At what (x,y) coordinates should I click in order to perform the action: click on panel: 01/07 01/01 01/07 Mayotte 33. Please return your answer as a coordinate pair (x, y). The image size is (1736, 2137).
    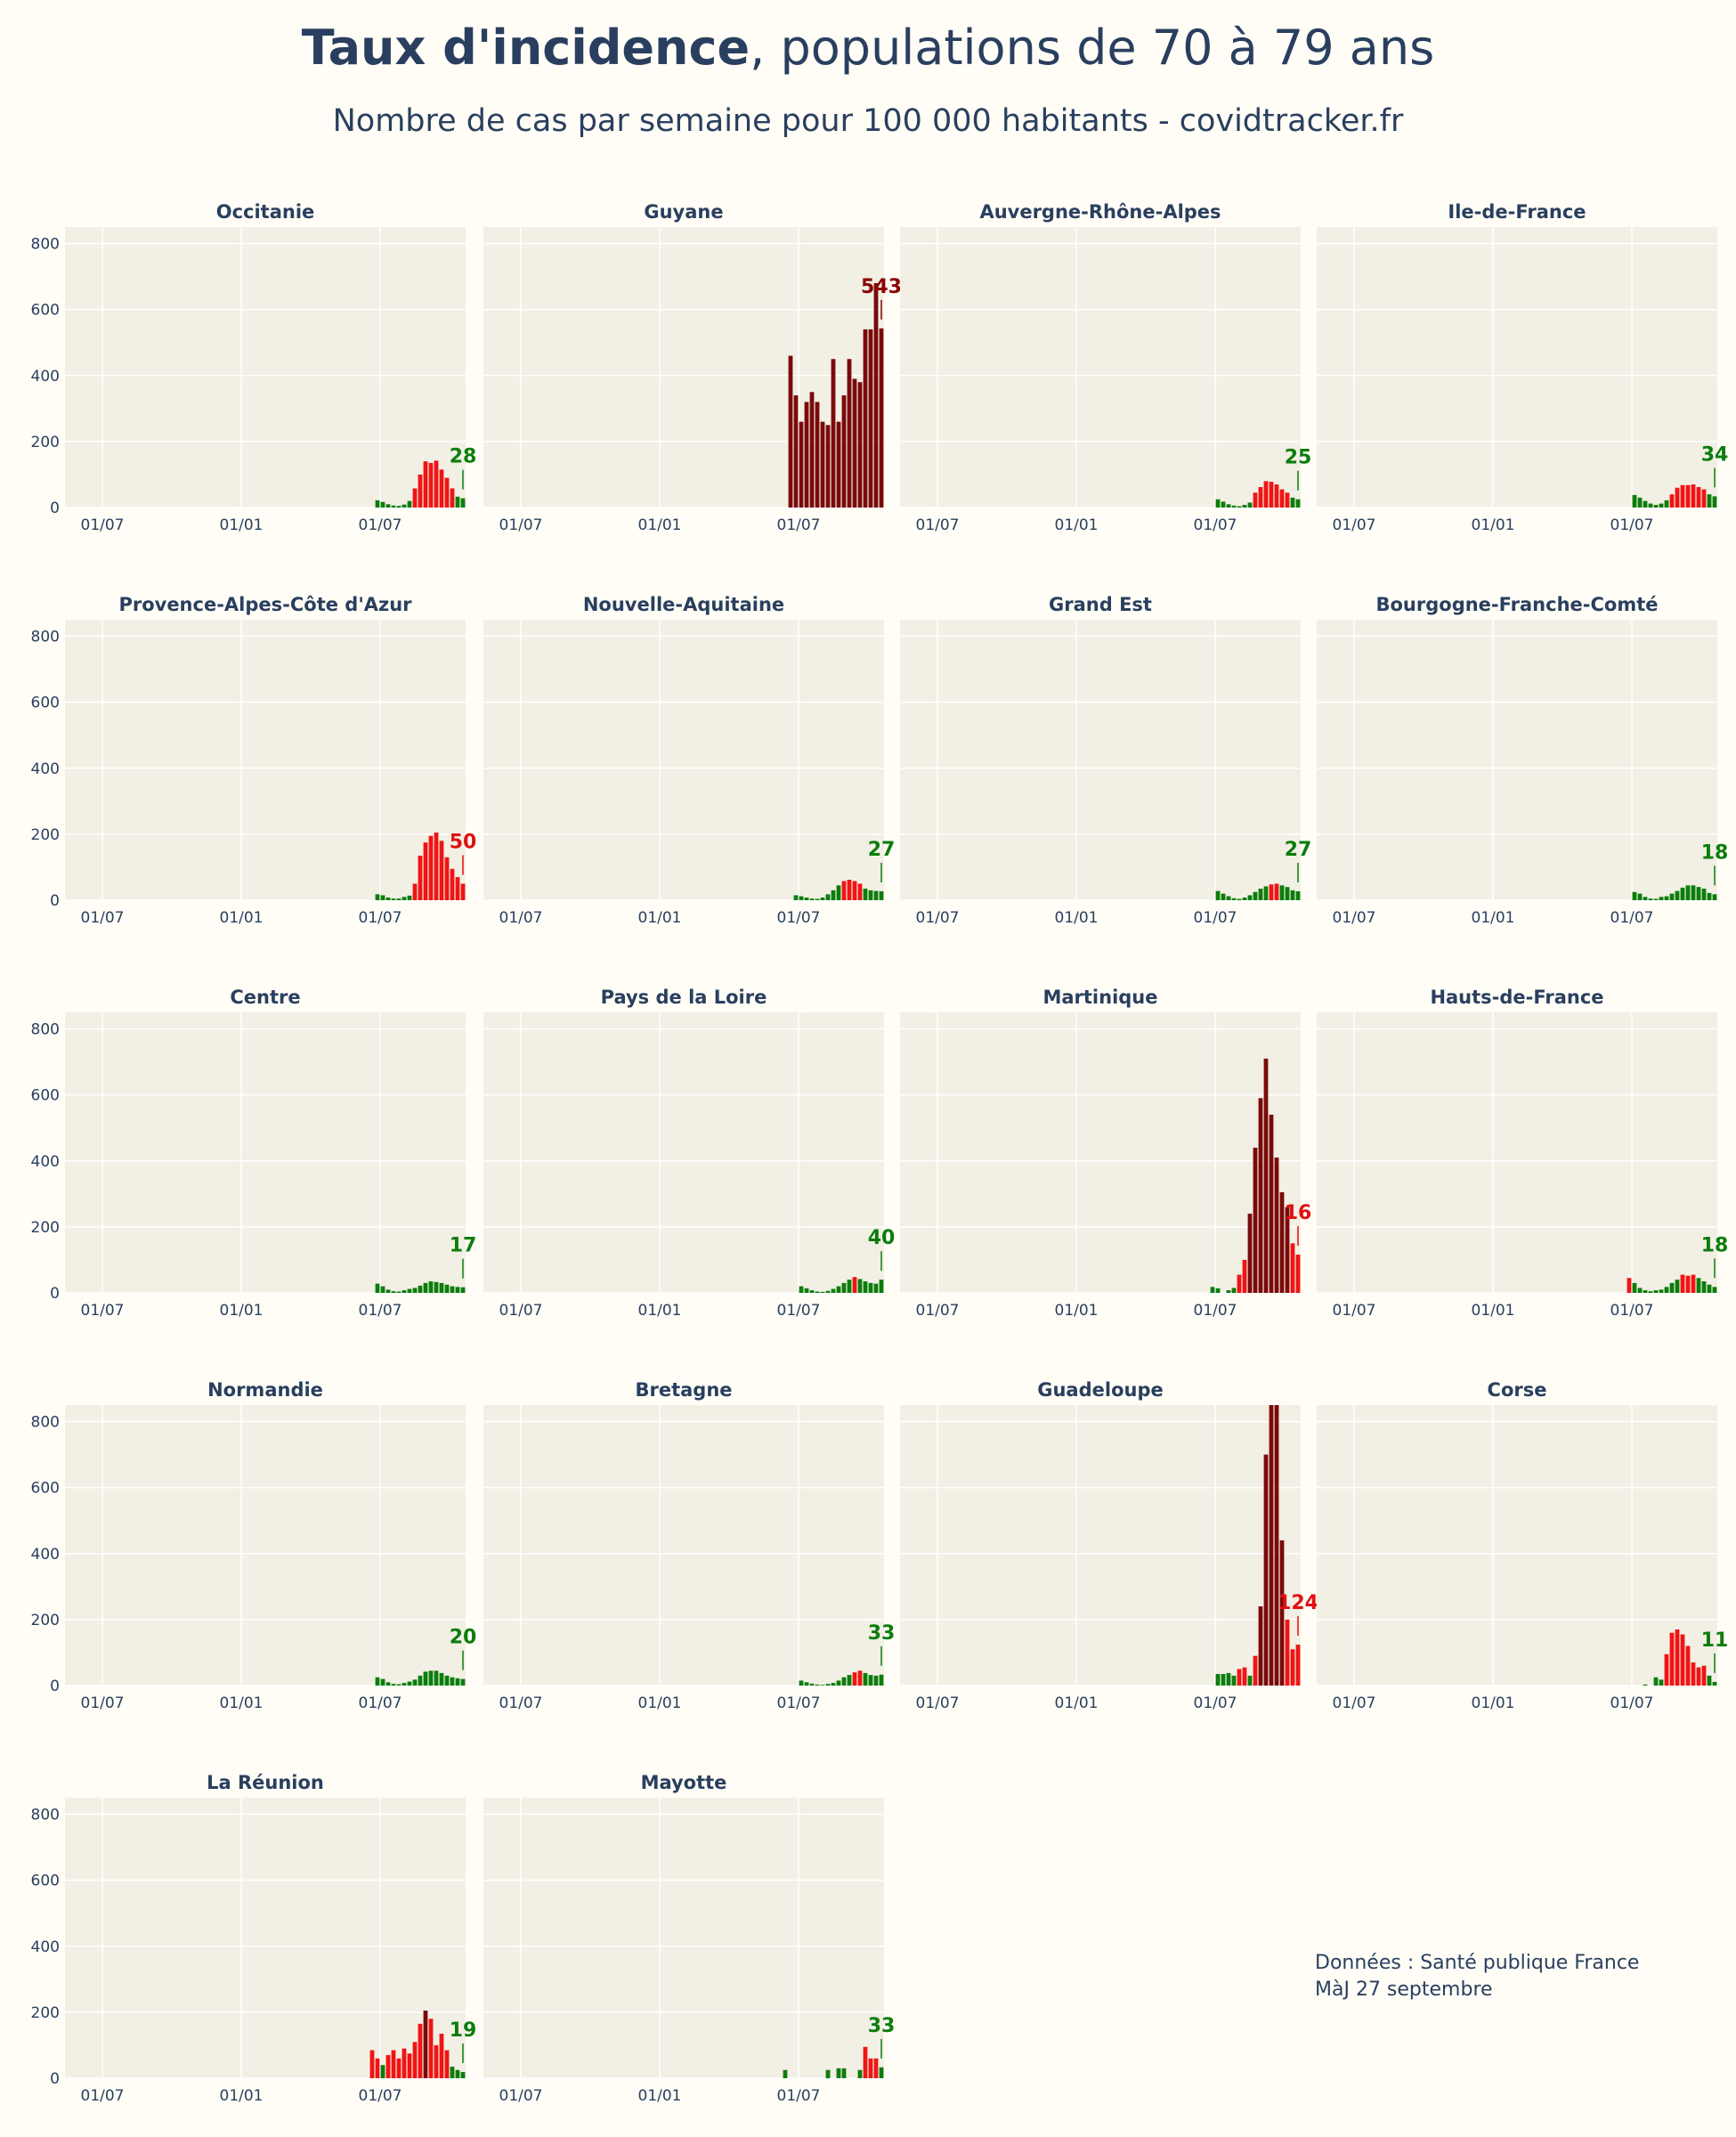
    Looking at the image, I should click on (689, 1938).